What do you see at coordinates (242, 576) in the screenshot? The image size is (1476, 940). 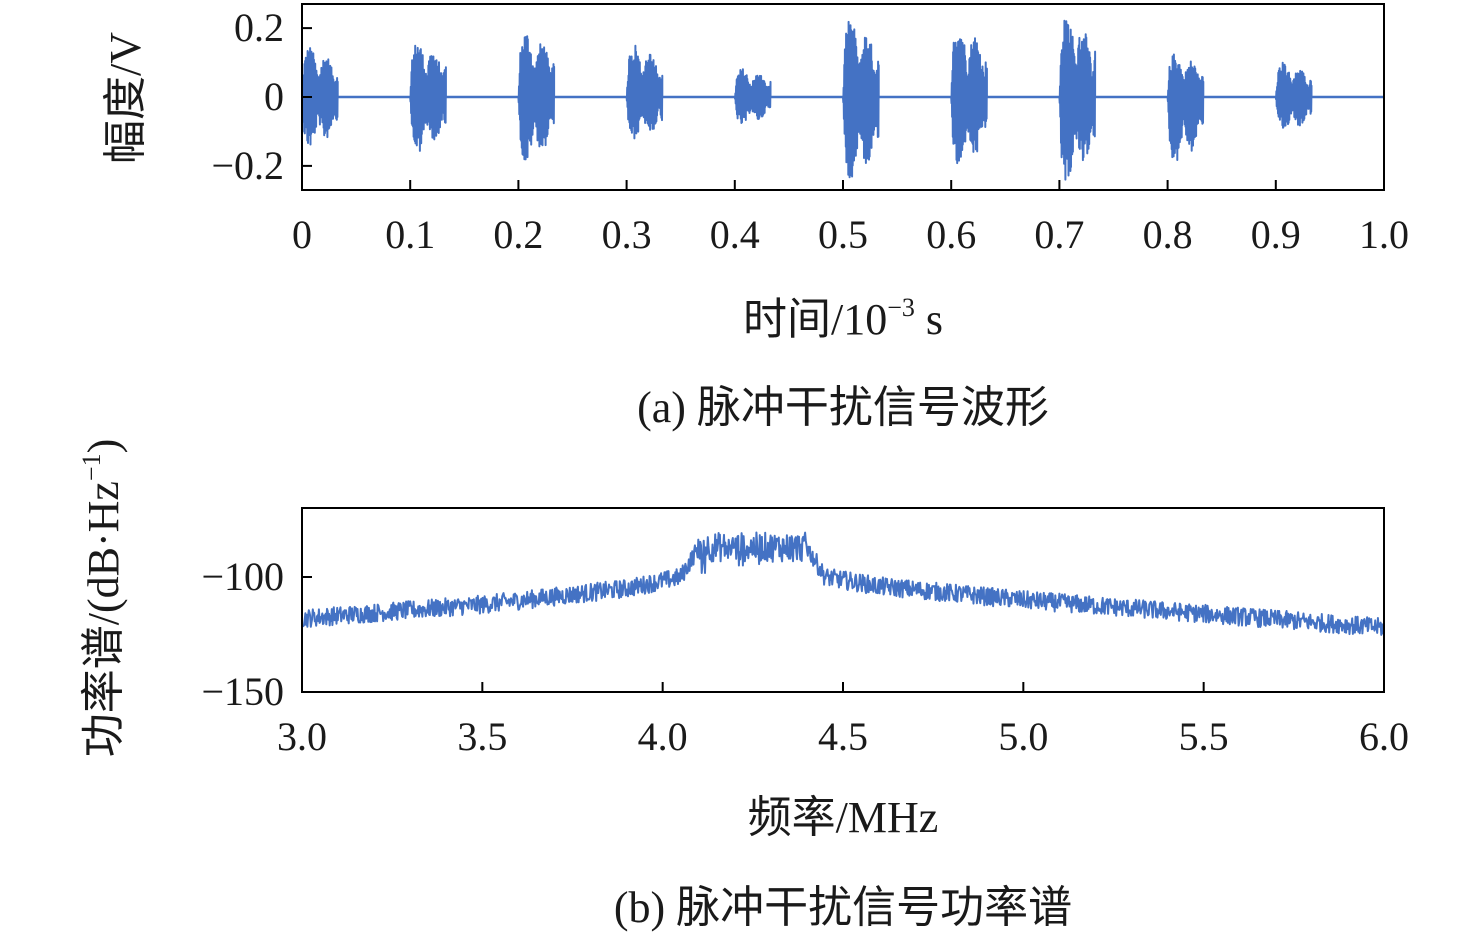 I see `spectrum-y-tick-label: −100` at bounding box center [242, 576].